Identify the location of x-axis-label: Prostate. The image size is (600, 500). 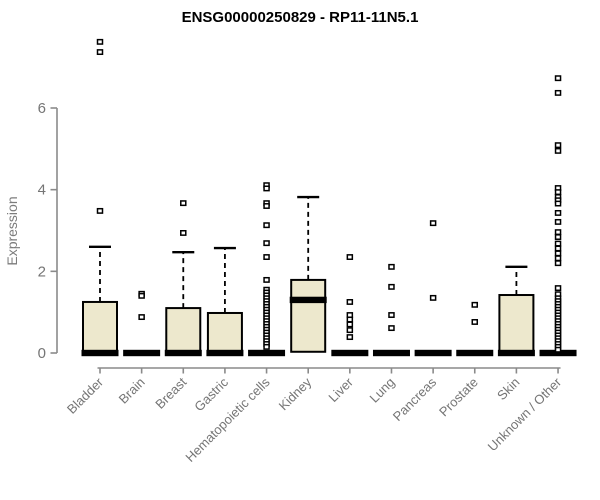
(458, 397).